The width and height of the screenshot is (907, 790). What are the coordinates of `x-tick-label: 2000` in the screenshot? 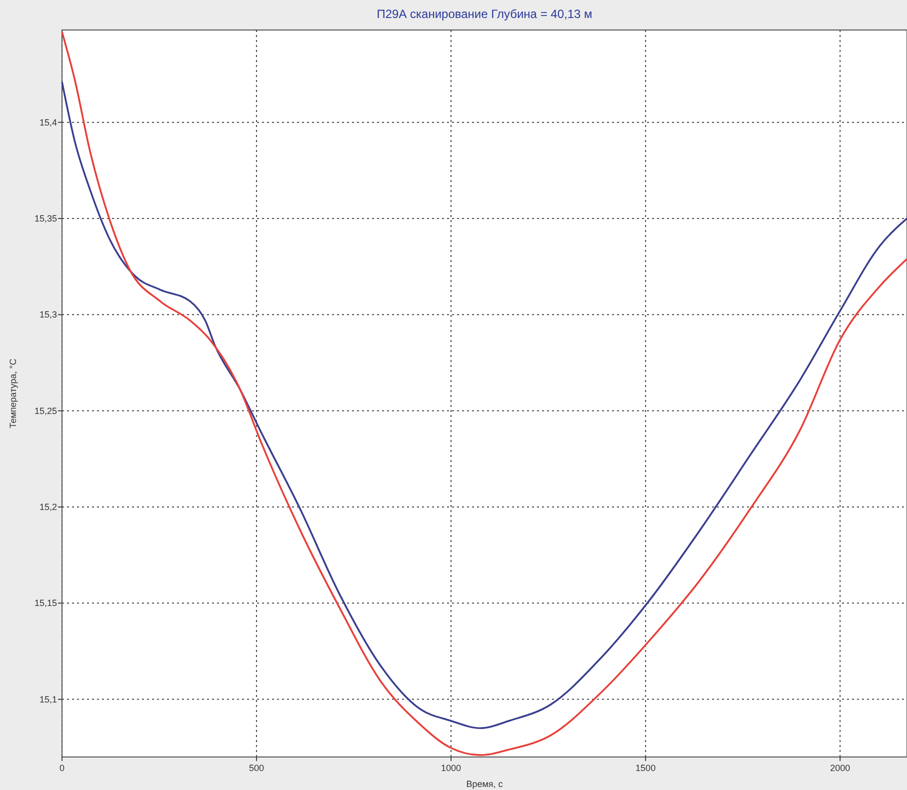 It's located at (840, 768).